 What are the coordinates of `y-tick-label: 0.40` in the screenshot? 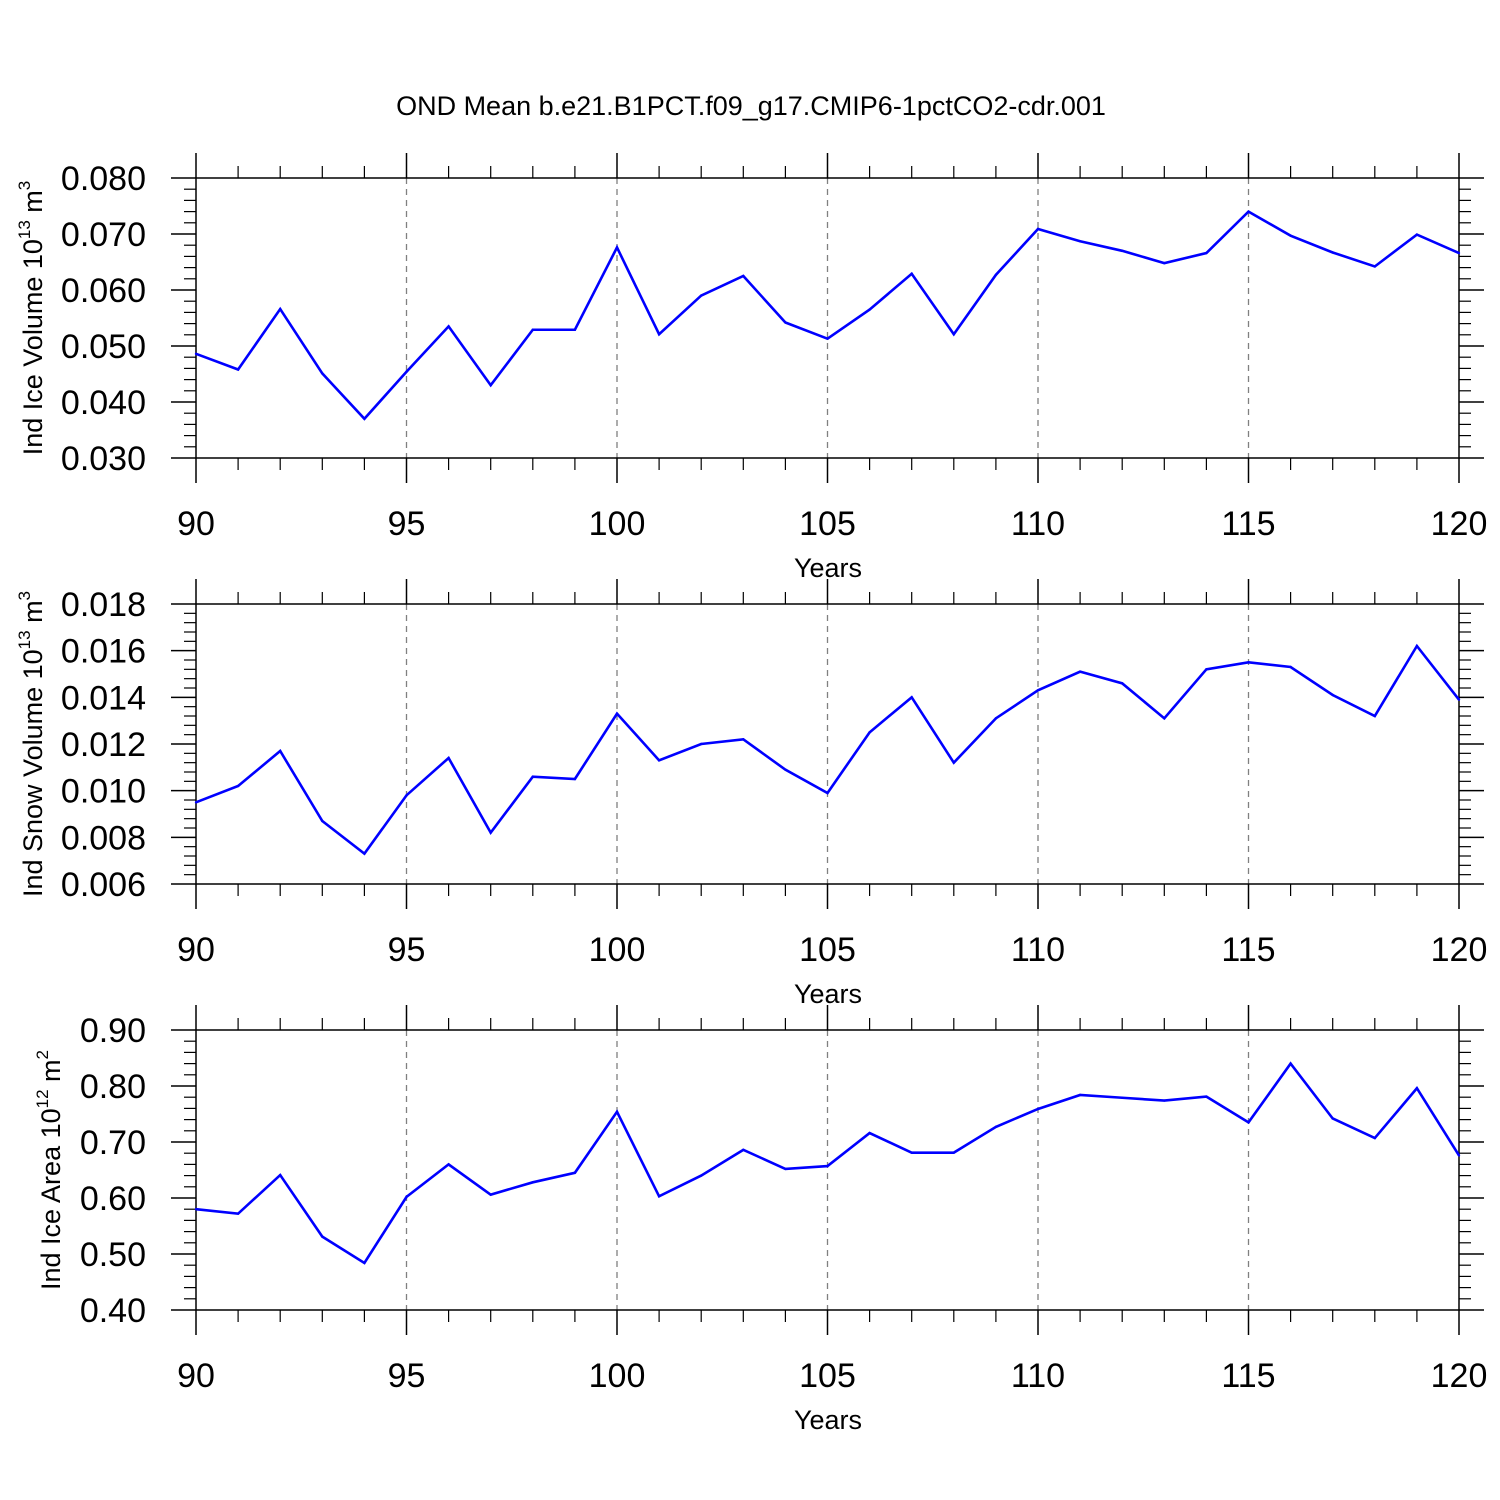 It's located at (113, 1311).